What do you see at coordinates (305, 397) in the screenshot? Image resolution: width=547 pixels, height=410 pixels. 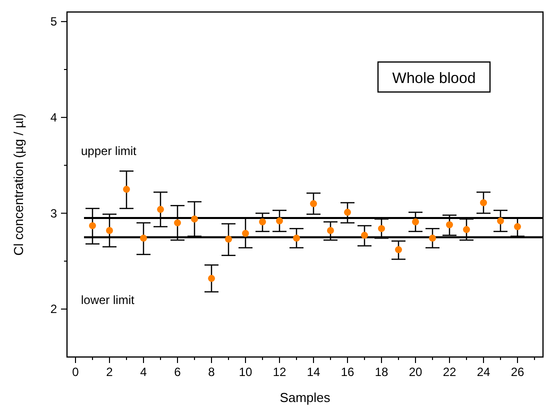 I see `x-axis-title: Samples` at bounding box center [305, 397].